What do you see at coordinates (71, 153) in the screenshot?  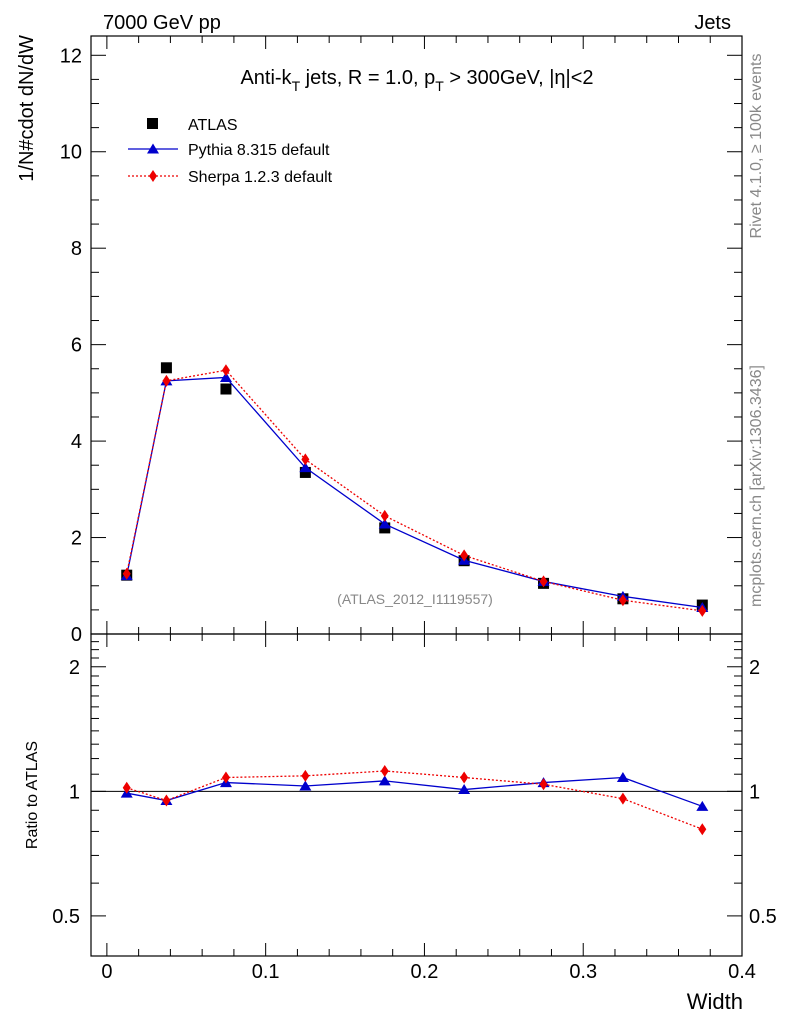 I see `main-y-tick-label: 10` at bounding box center [71, 153].